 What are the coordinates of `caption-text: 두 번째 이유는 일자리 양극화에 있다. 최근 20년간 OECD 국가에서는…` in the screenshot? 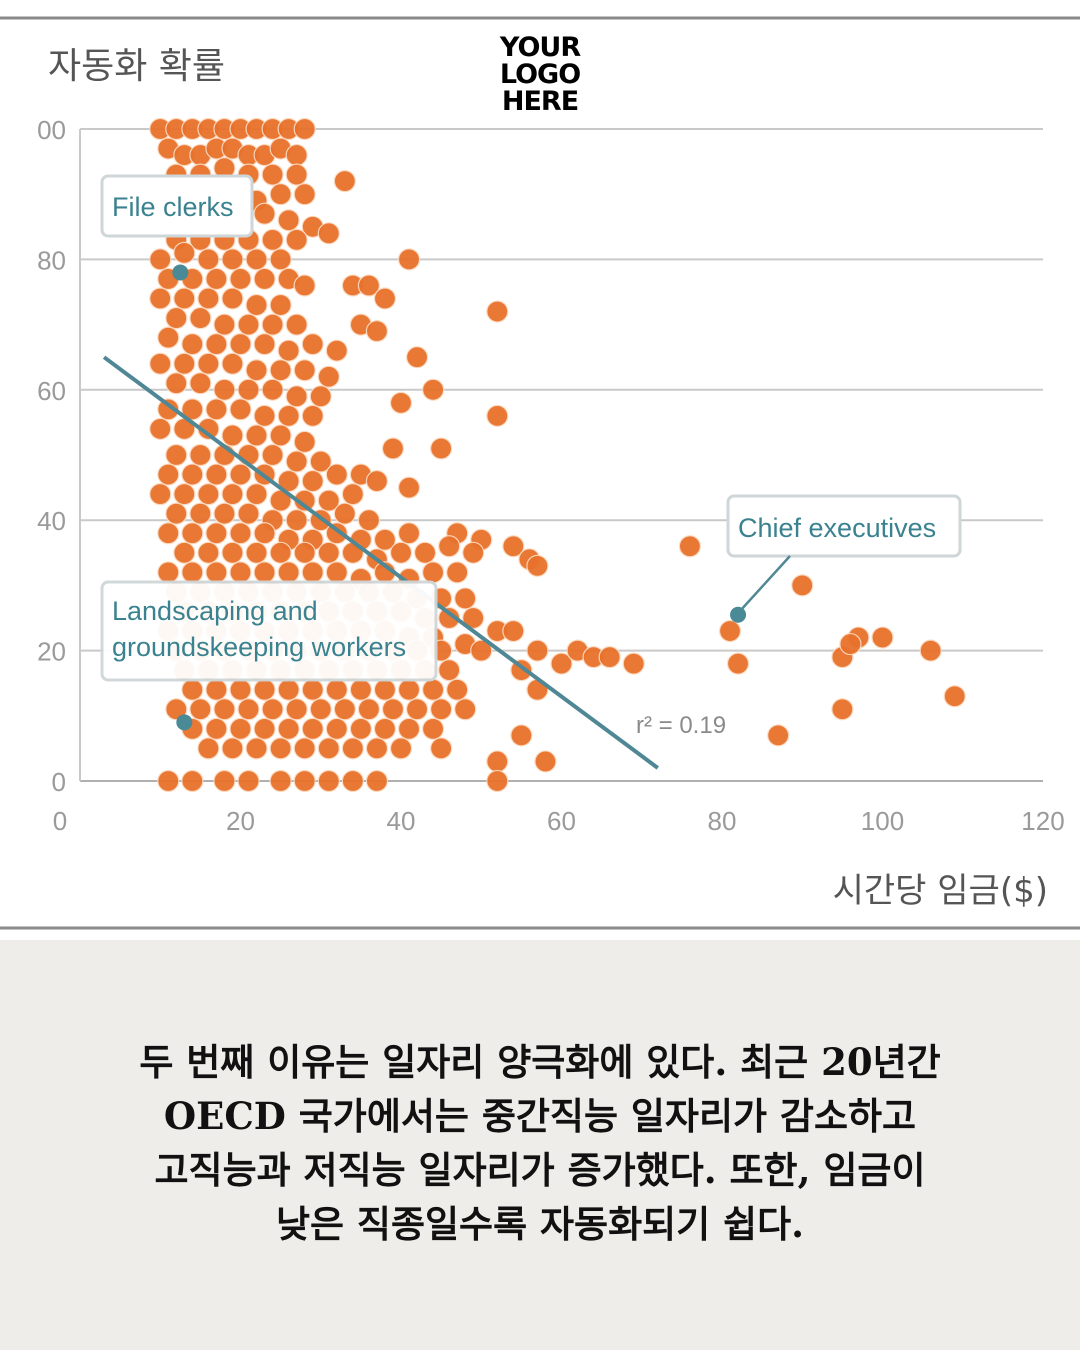 It's located at (540, 1143).